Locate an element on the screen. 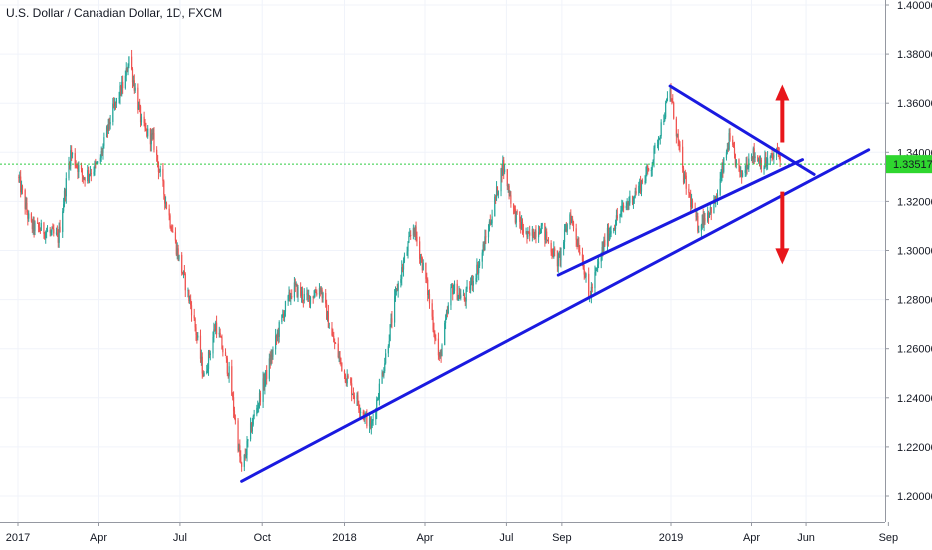 Image resolution: width=932 pixels, height=550 pixels. price-axis-panel is located at coordinates (908, 275).